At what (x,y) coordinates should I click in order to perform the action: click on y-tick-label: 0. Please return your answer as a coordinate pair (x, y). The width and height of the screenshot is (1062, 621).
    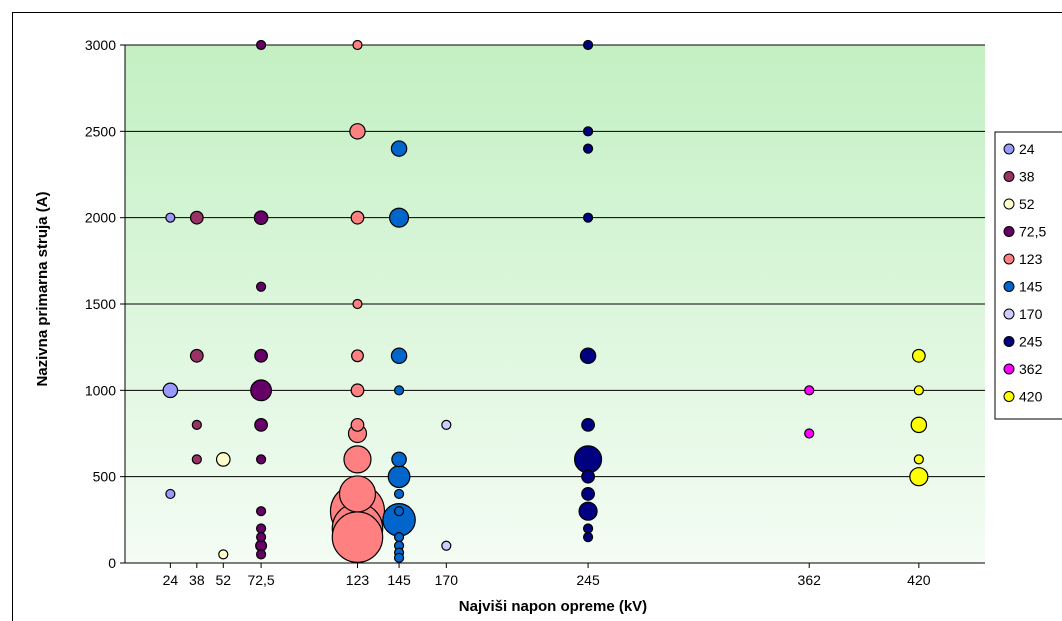
    Looking at the image, I should click on (112, 563).